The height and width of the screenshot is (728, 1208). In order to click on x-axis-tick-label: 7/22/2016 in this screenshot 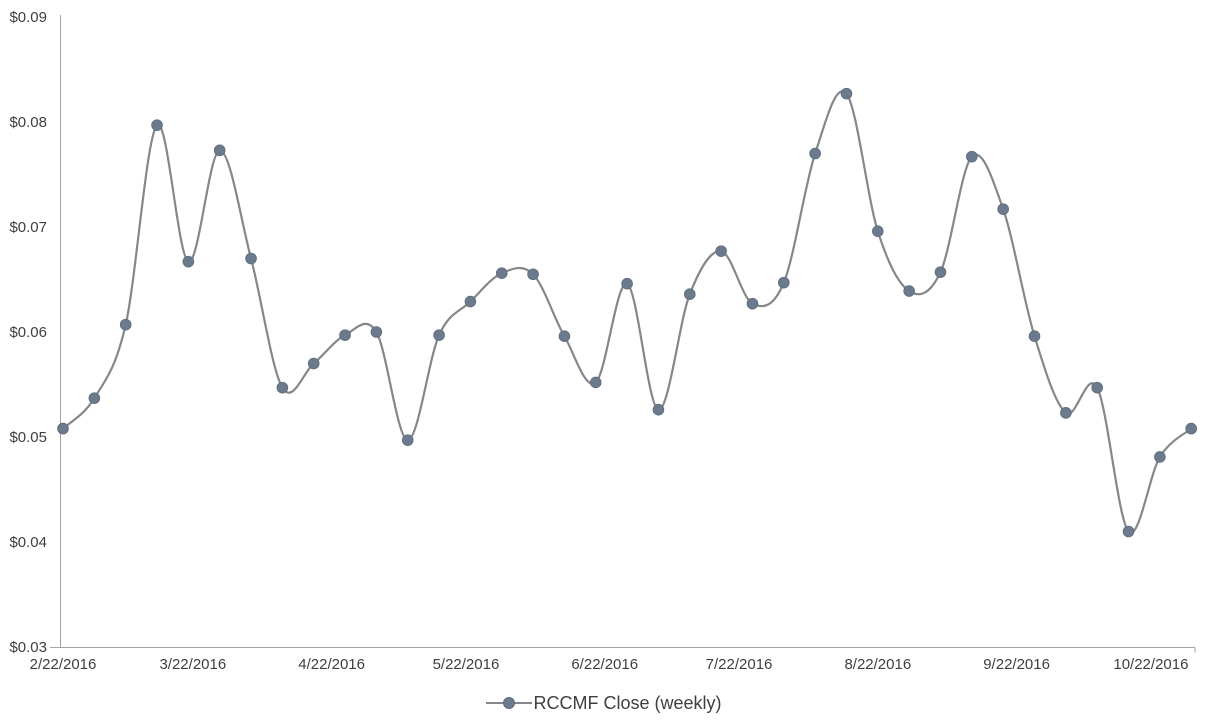, I will do `click(739, 664)`.